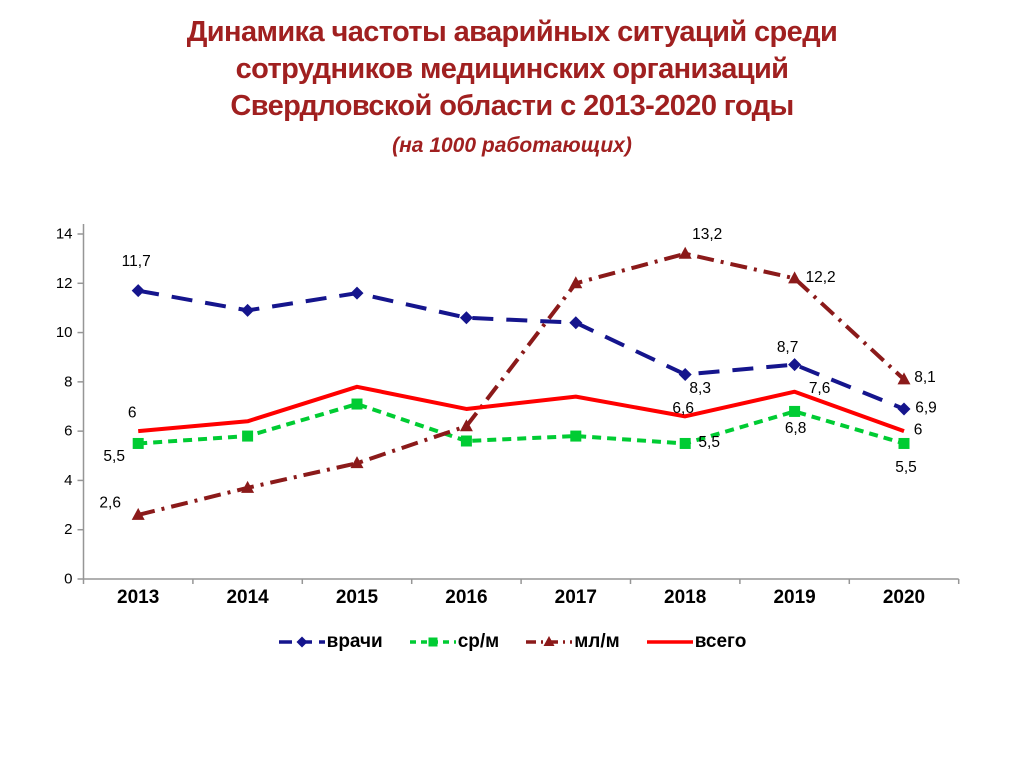 This screenshot has width=1024, height=767. What do you see at coordinates (512, 145) in the screenshot?
I see `chart-subtitle: (на 1000 работающих)` at bounding box center [512, 145].